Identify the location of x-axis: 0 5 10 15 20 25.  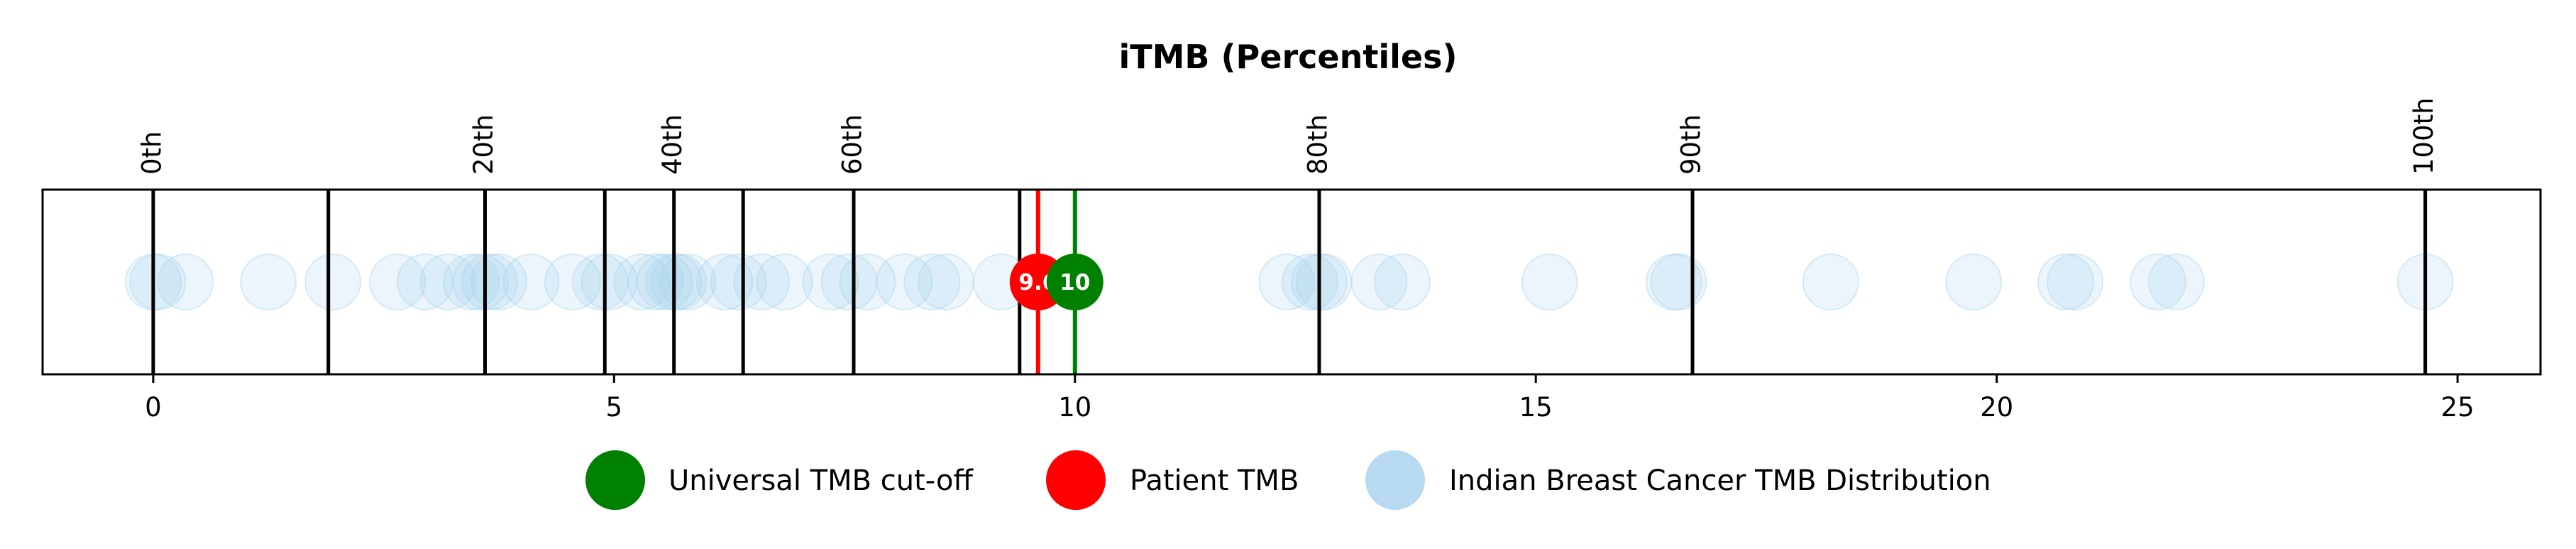
(1310, 398).